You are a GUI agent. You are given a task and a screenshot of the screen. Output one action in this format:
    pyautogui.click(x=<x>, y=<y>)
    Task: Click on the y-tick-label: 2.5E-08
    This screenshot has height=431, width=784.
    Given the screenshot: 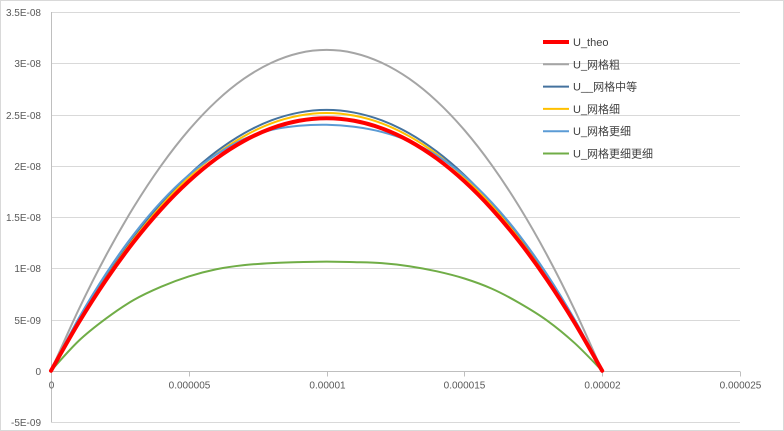 What is the action you would take?
    pyautogui.click(x=23, y=116)
    